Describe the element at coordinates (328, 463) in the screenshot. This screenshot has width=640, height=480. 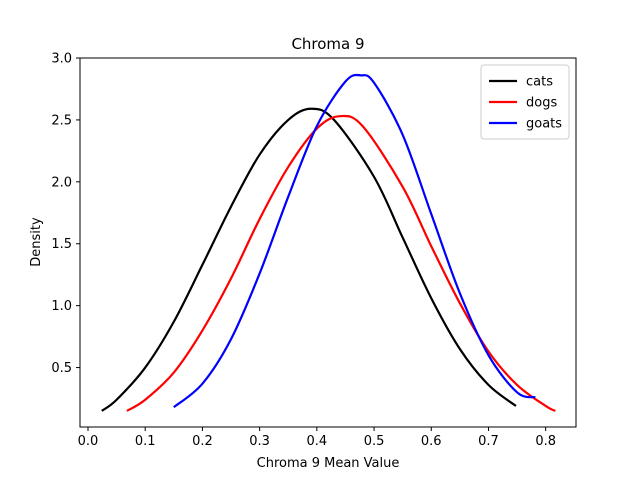
I see `x-axis-label: Chroma 9 Mean Value` at that location.